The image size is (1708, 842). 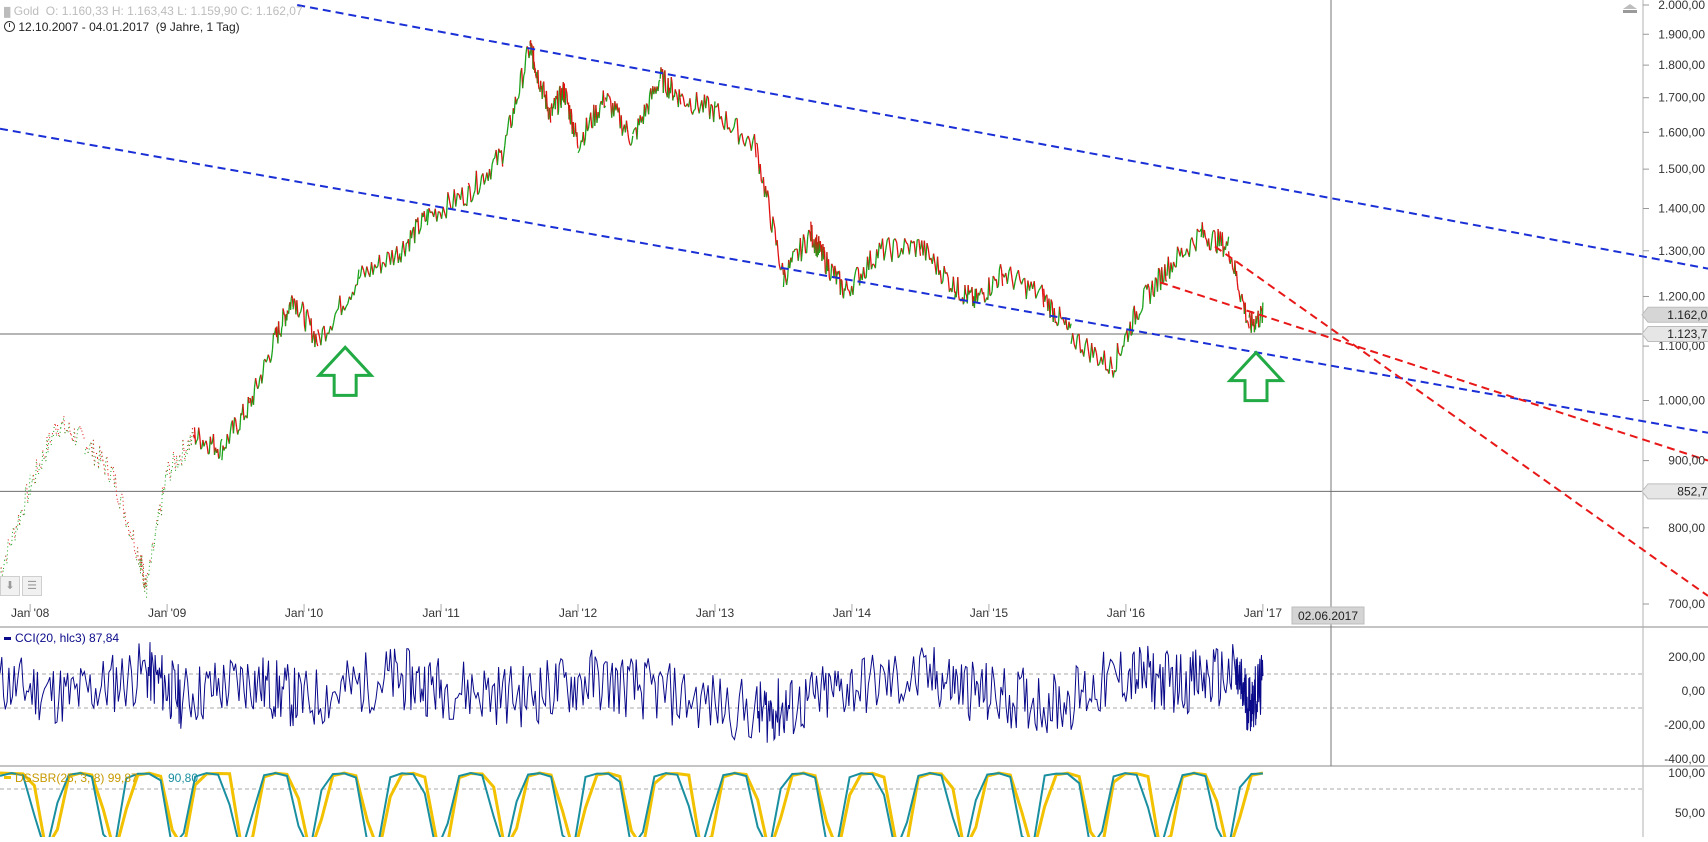 What do you see at coordinates (1630, 9) in the screenshot?
I see `stack-menu-icon` at bounding box center [1630, 9].